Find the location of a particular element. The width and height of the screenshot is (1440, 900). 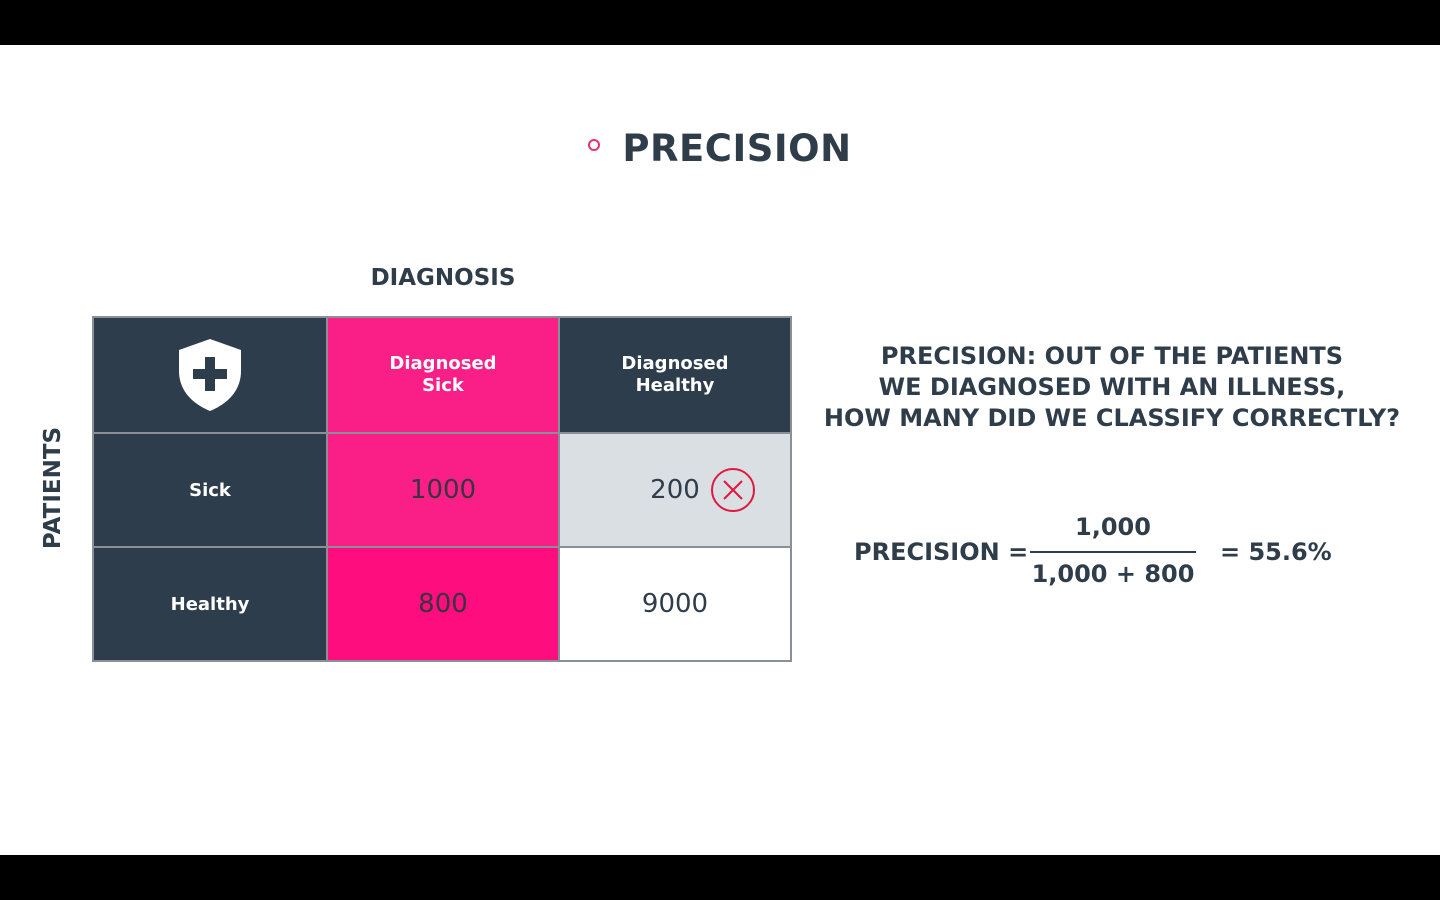

row-label-healthy-text: Healthy is located at coordinates (210, 604).